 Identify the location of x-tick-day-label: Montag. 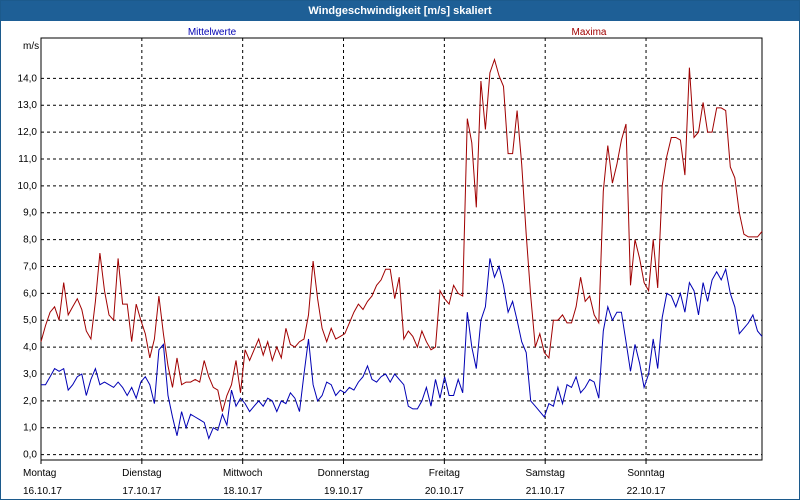
(39, 473).